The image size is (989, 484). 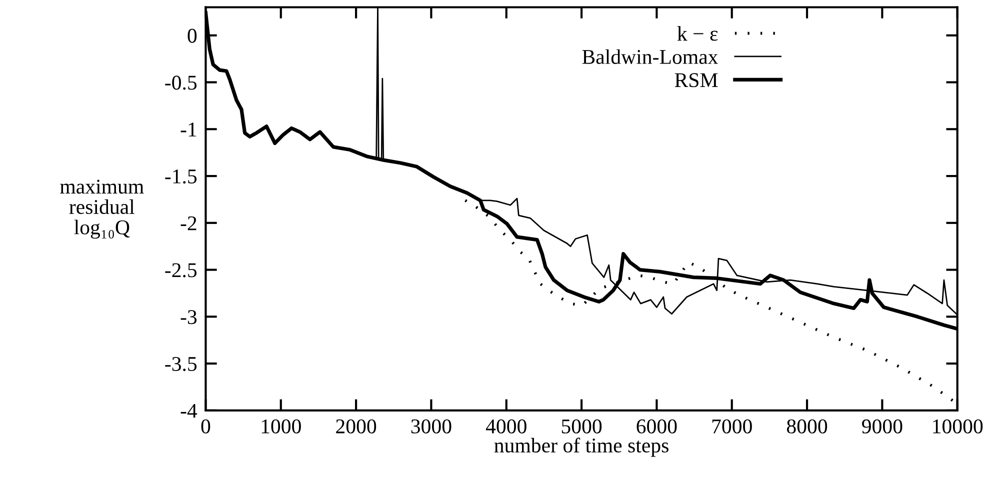 What do you see at coordinates (281, 426) in the screenshot?
I see `x-tick-label: 1000` at bounding box center [281, 426].